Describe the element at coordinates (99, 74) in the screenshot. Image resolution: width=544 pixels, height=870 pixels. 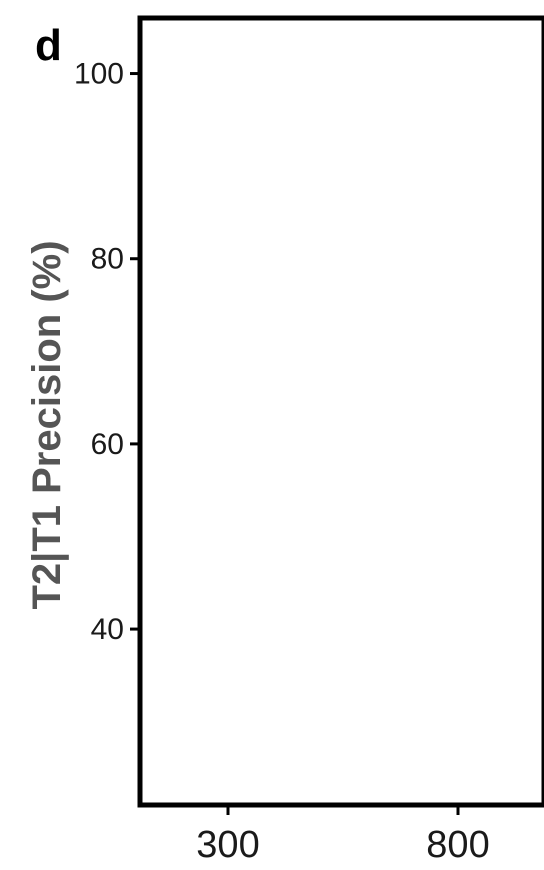
I see `y-tick-label: 100` at that location.